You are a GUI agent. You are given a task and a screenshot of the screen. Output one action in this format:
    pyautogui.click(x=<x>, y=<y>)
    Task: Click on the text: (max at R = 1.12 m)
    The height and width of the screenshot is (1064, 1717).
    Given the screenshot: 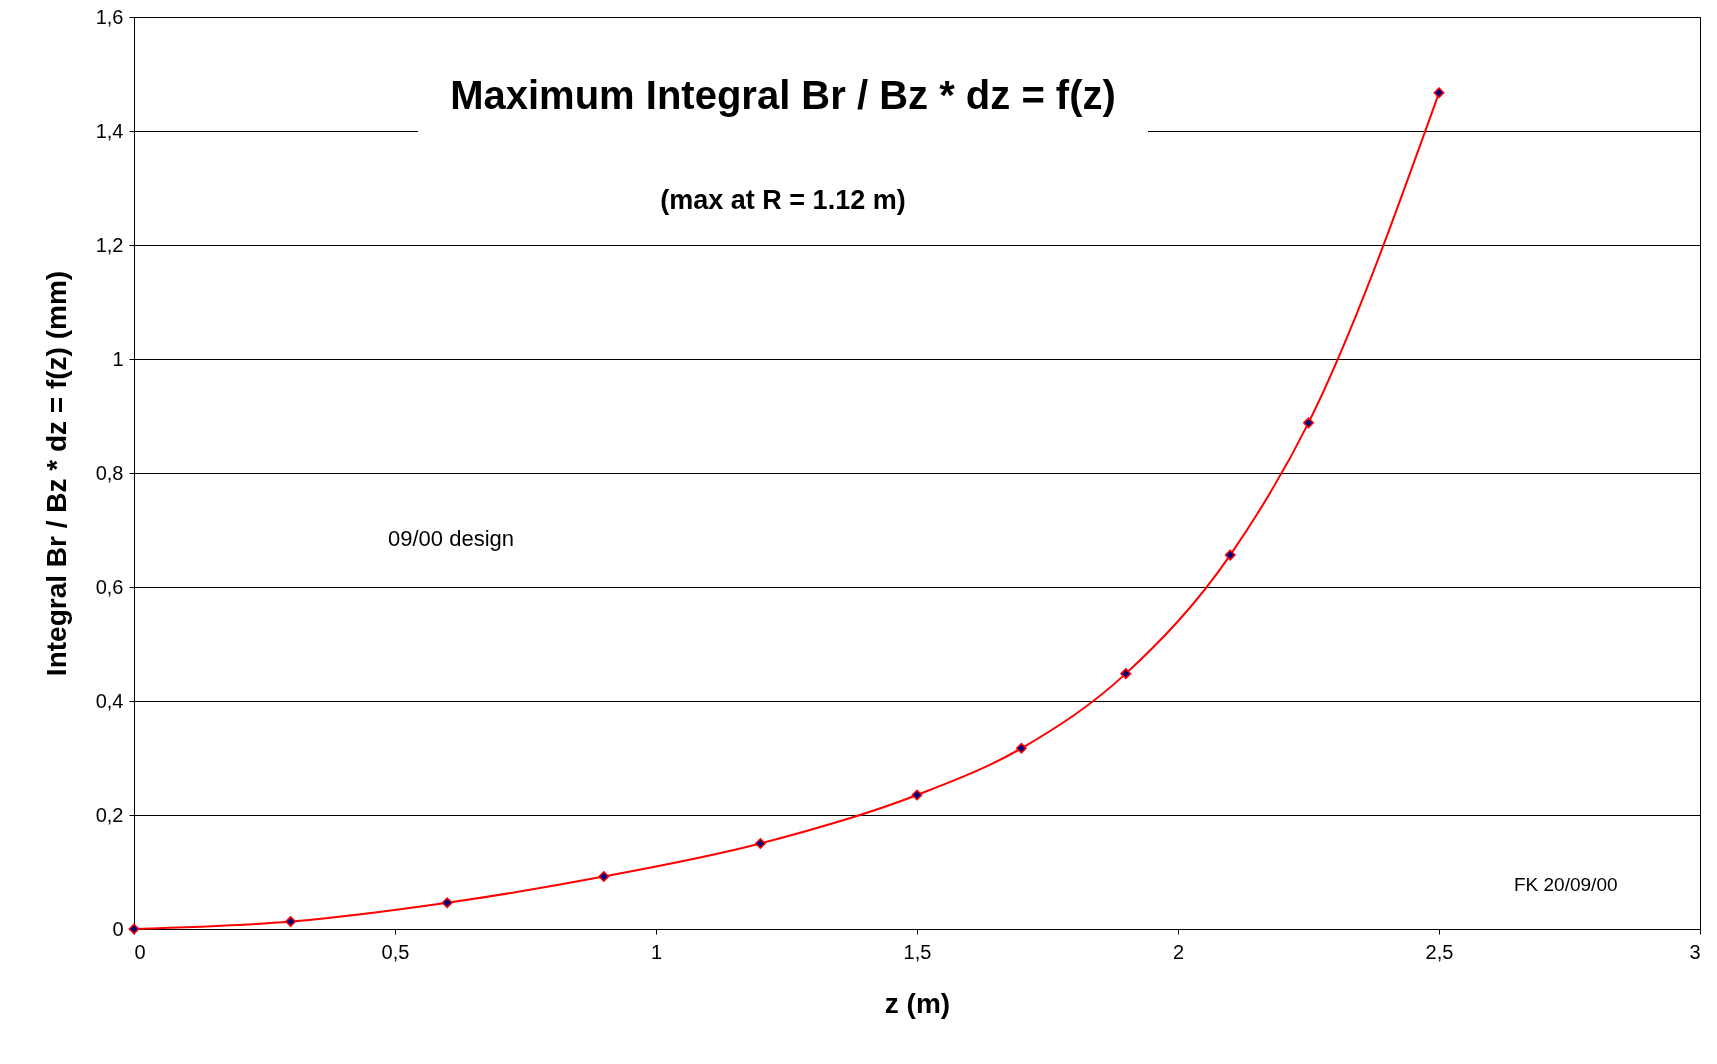 What is the action you would take?
    pyautogui.click(x=783, y=200)
    